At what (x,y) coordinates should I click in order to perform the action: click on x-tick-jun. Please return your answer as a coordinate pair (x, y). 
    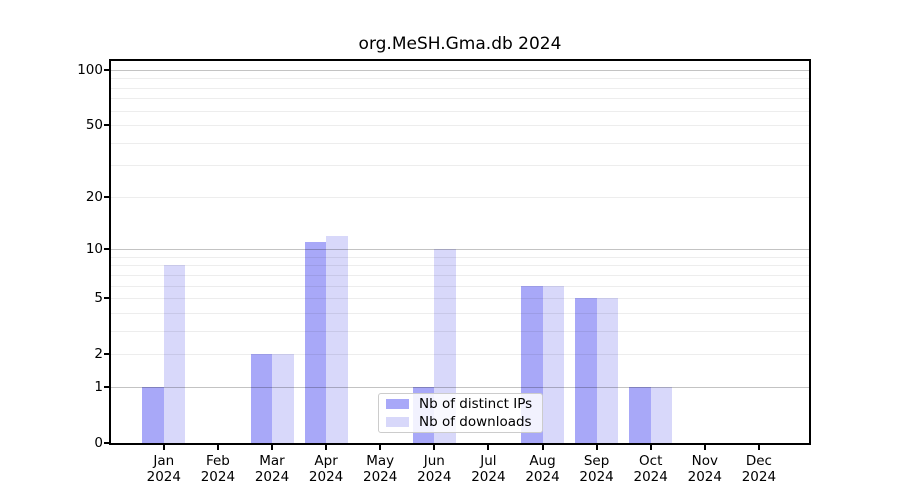
    Looking at the image, I should click on (434, 447).